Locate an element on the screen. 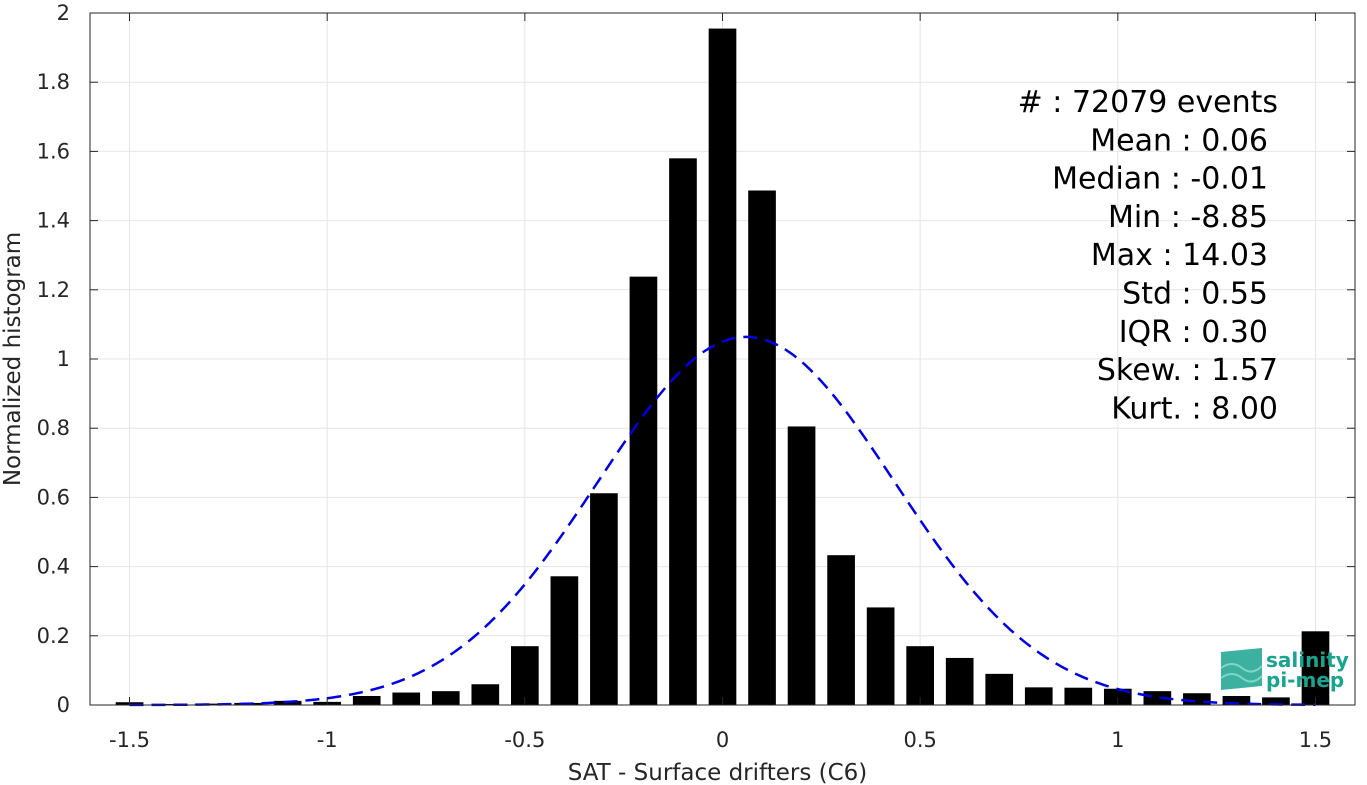  x-axis-label: SAT - Surface drifters (C6) is located at coordinates (718, 772).